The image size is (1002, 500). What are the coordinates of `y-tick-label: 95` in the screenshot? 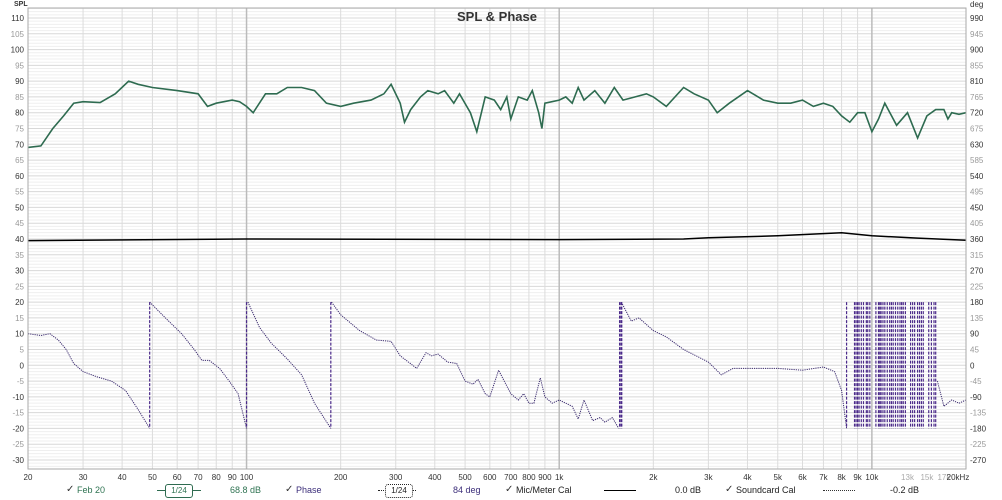 It's located at (19, 65).